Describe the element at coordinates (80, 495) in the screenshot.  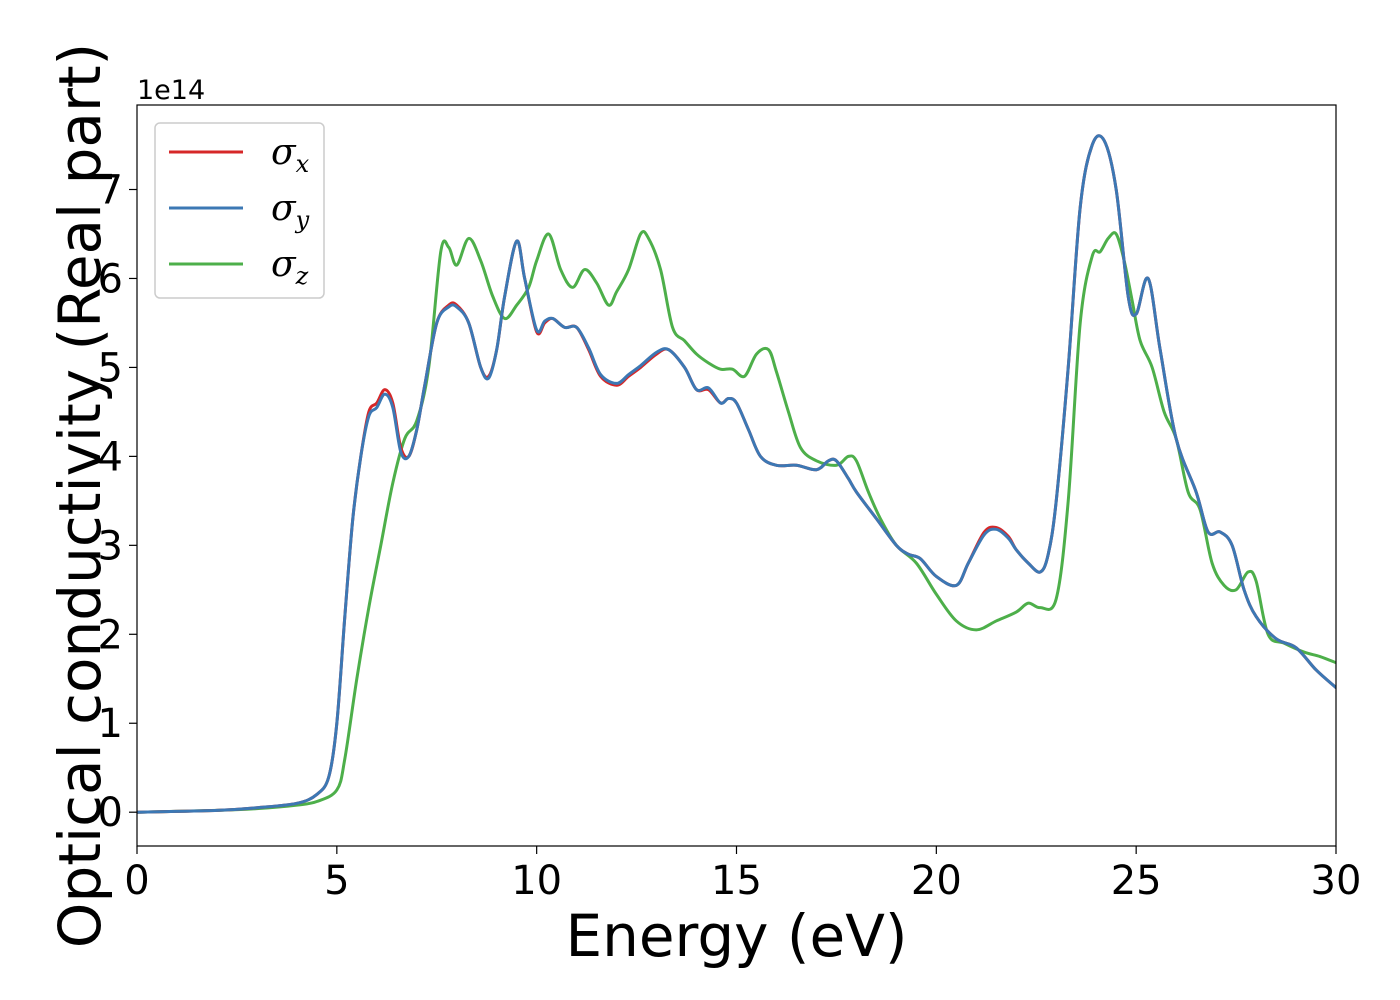
I see `y-axis-label: Optical conductivity (Real part)` at that location.